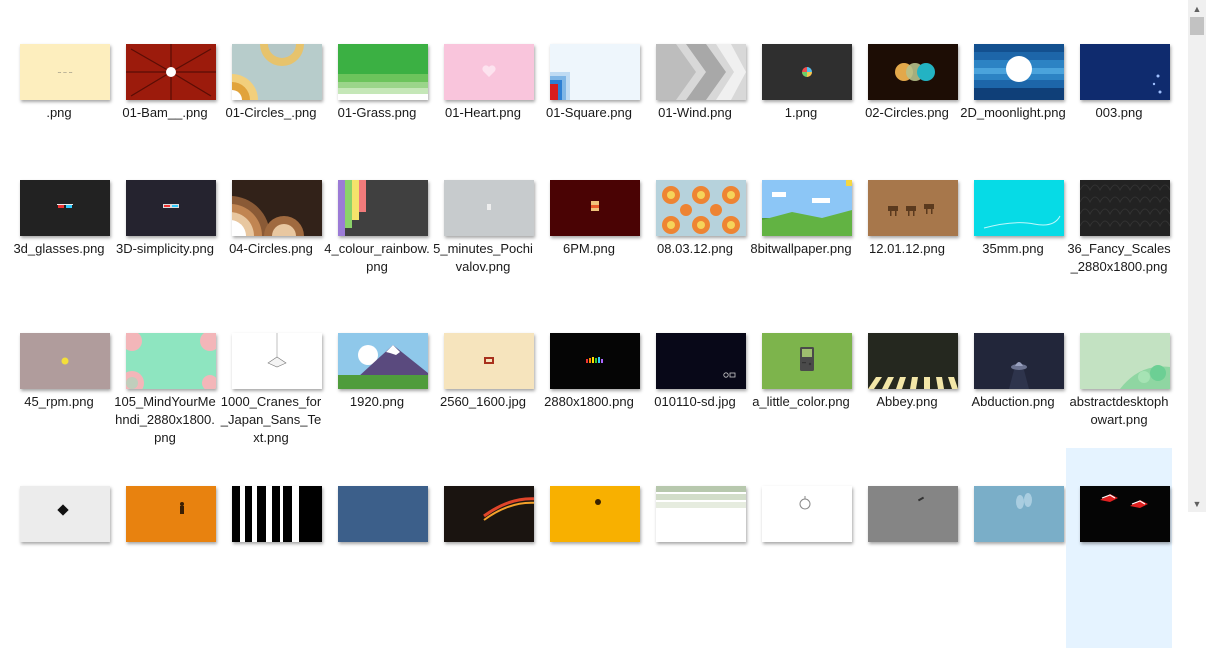 The image size is (1206, 648). I want to click on file-item: Abduction.png, so click(1013, 398).